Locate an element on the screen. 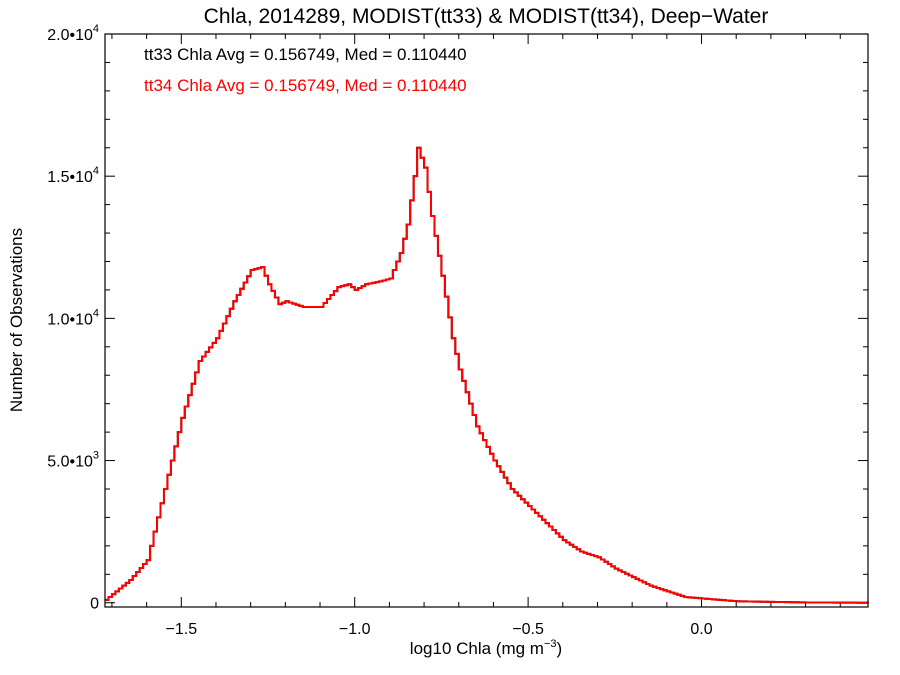  y-tick-label: 1.0•104 is located at coordinates (73, 317).